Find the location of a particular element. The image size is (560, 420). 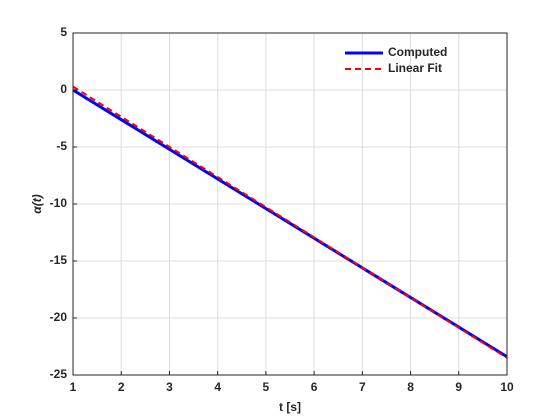

x-tick-label: 2 is located at coordinates (121, 387).